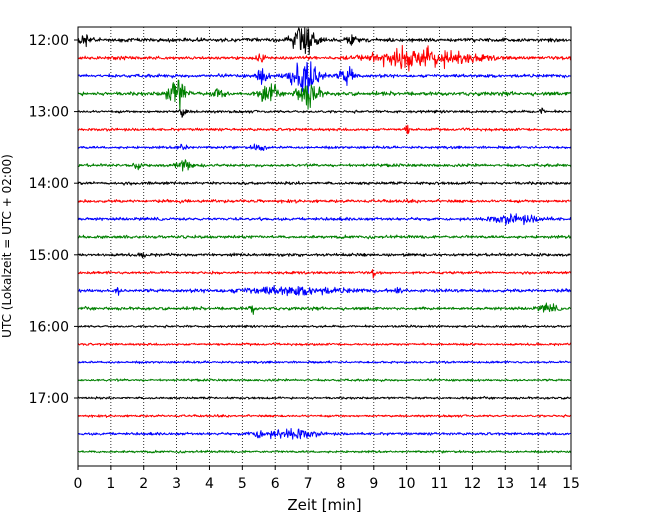  What do you see at coordinates (242, 484) in the screenshot?
I see `x-tick-label-5: 5` at bounding box center [242, 484].